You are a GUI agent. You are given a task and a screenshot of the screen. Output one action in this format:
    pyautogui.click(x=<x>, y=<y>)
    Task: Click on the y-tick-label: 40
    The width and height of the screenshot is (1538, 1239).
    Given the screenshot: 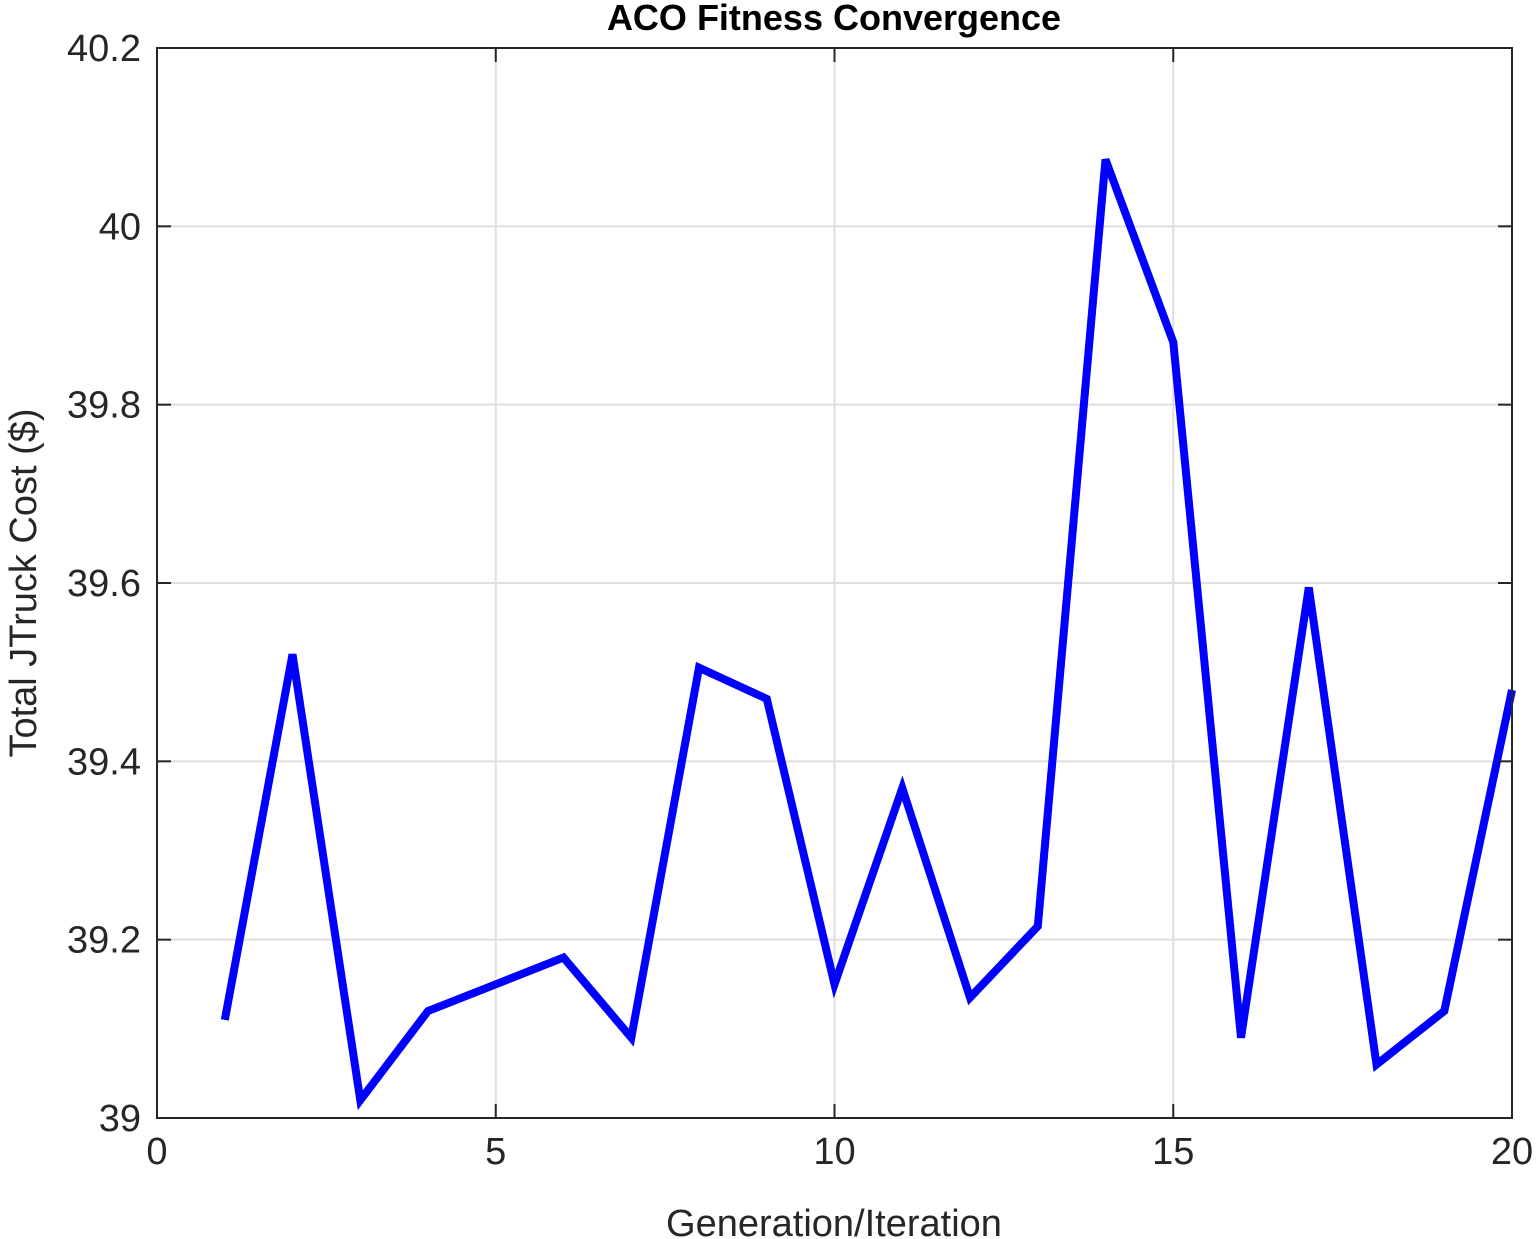 What is the action you would take?
    pyautogui.click(x=120, y=227)
    